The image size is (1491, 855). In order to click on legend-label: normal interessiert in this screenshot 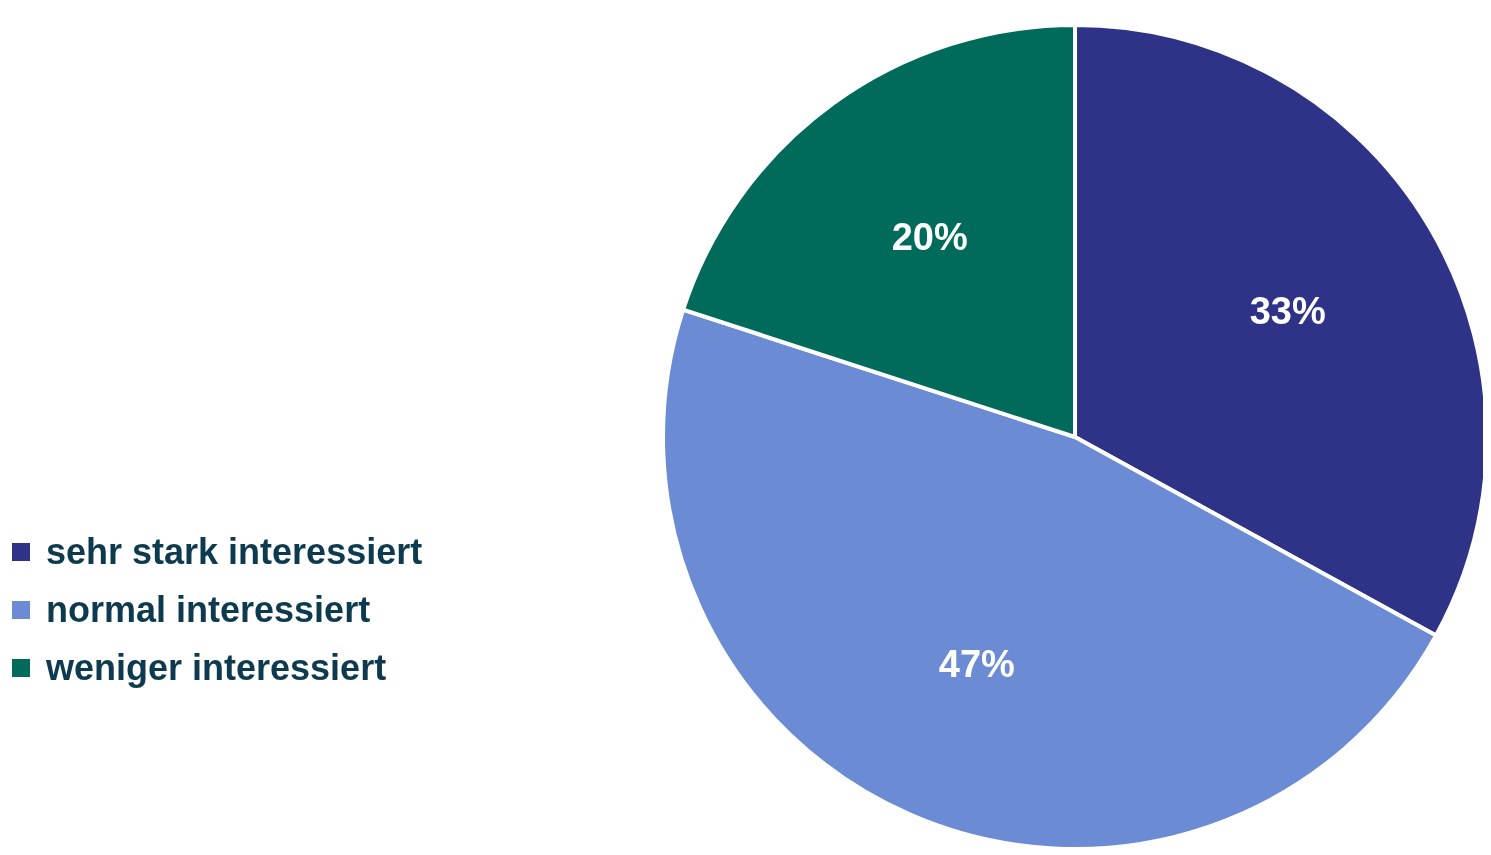, I will do `click(208, 610)`.